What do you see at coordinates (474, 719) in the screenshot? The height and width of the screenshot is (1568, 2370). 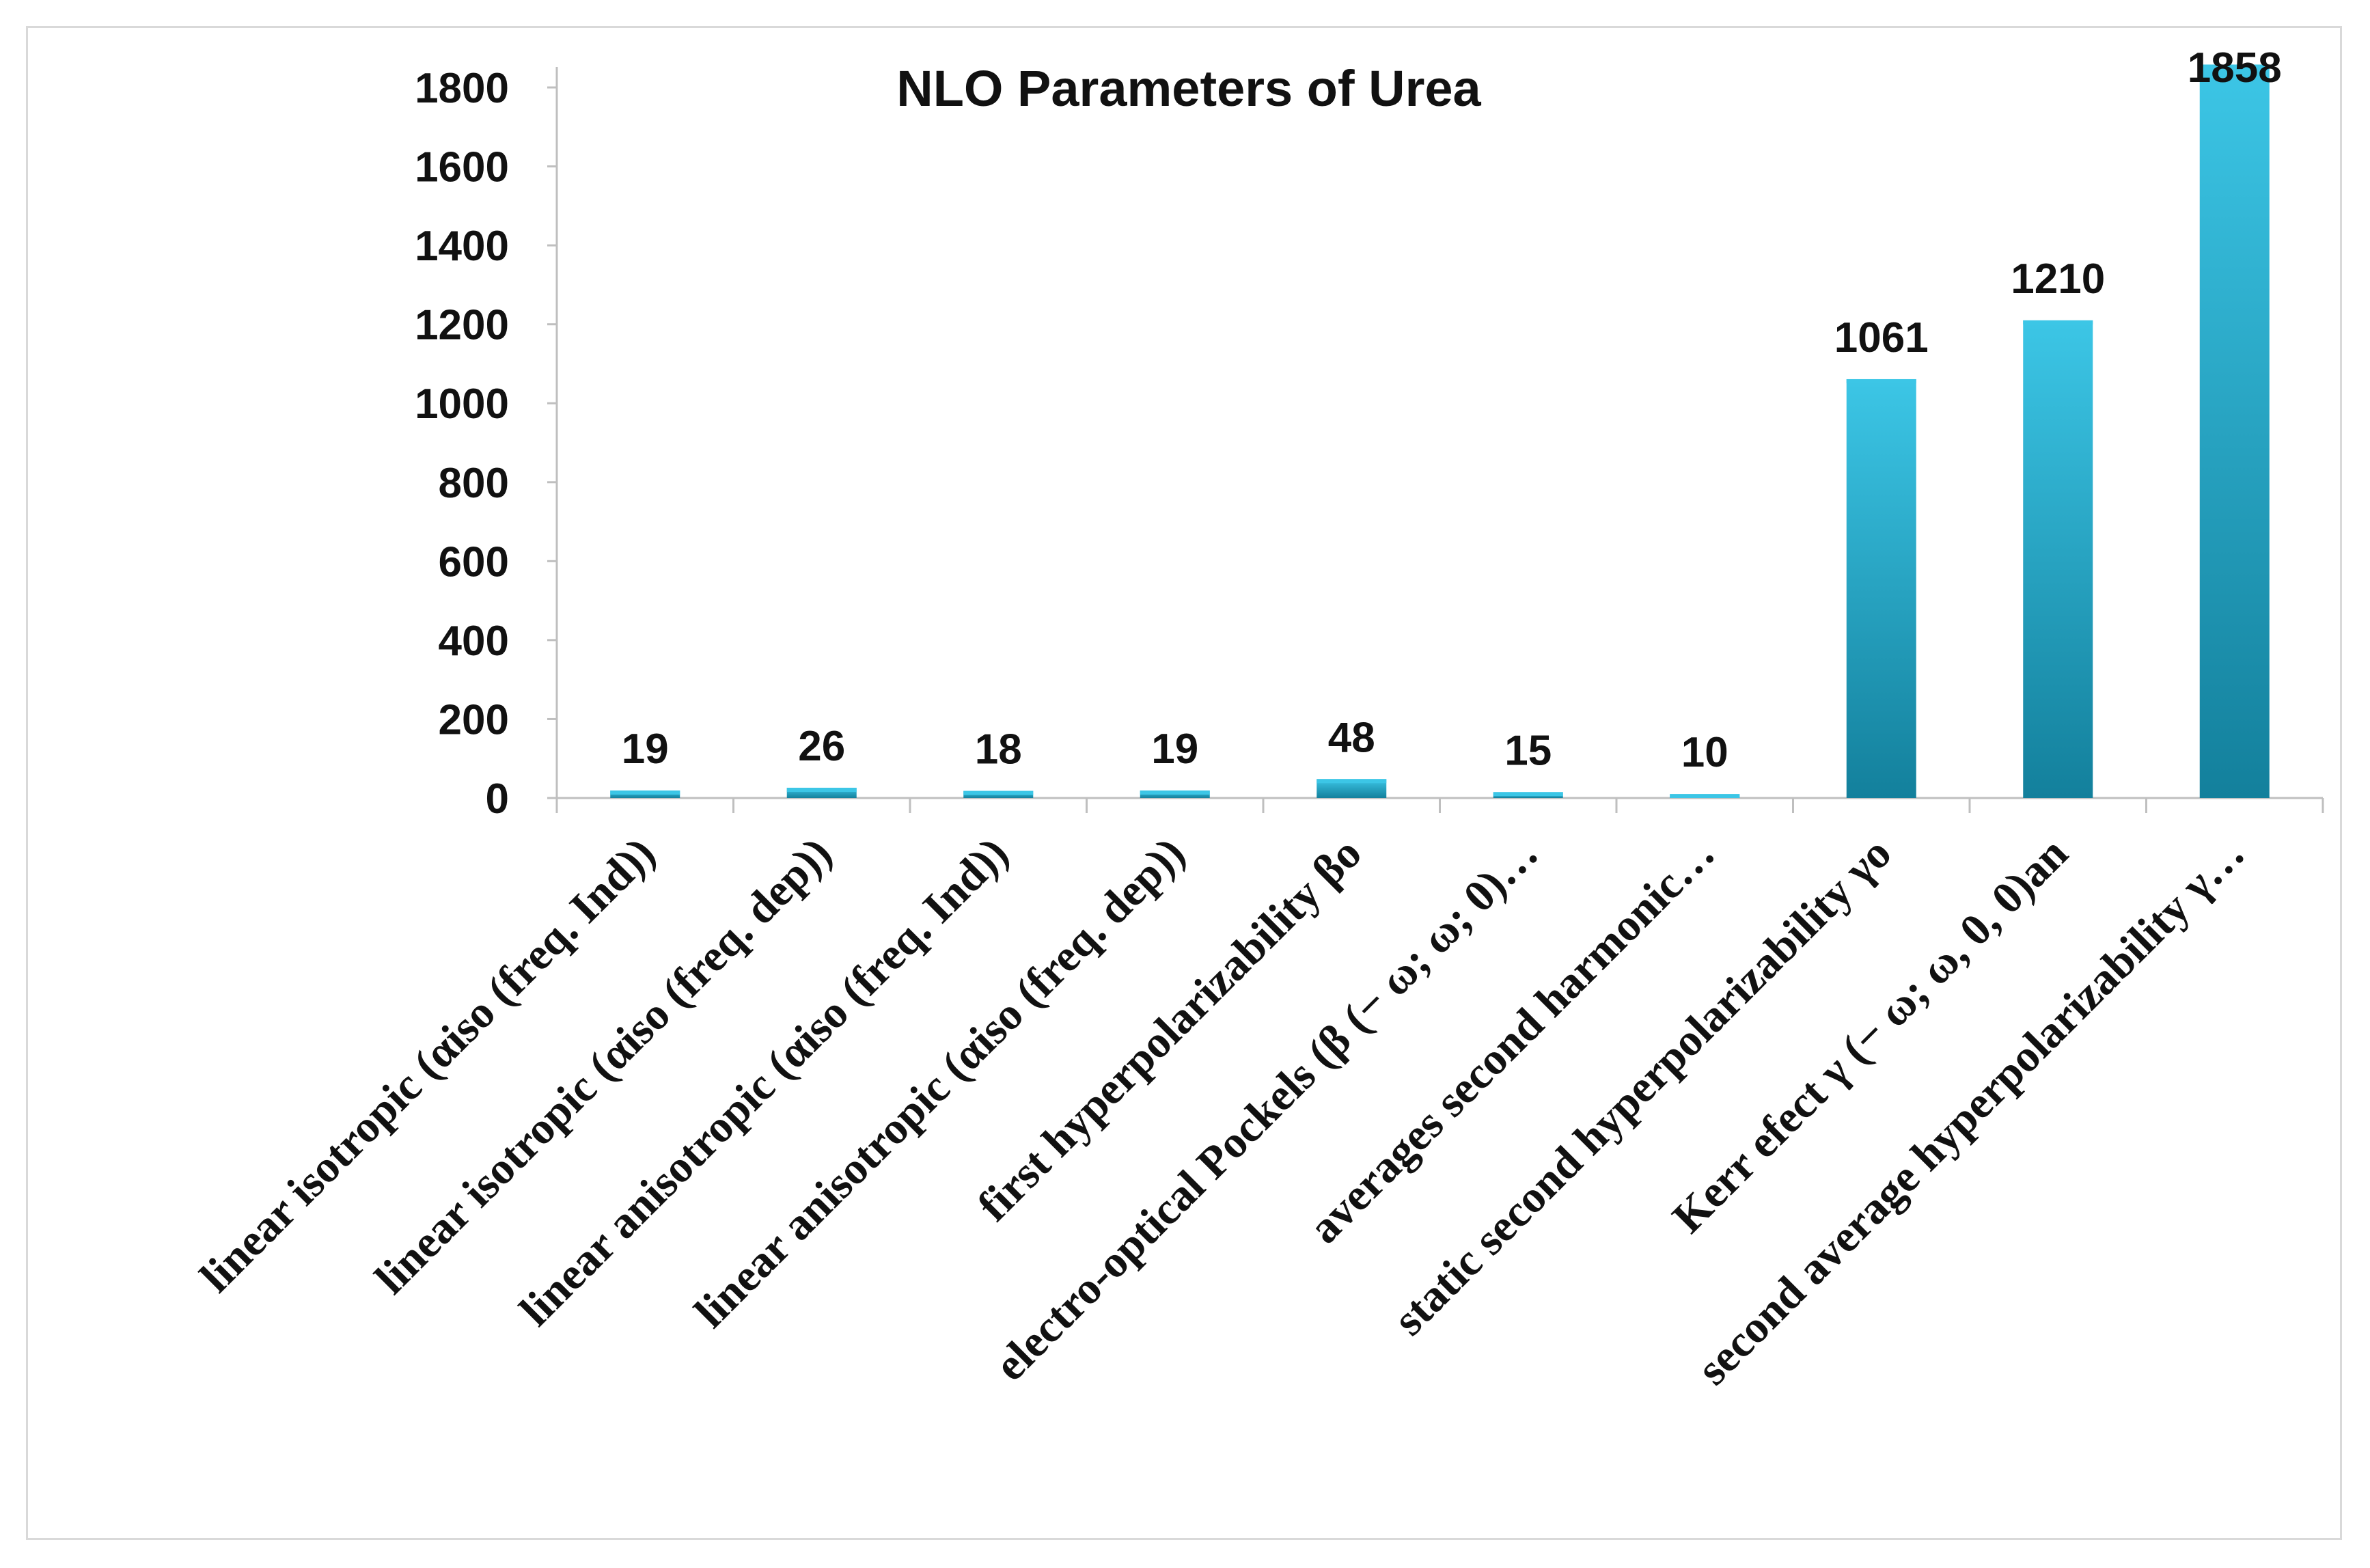 I see `y-tick-label: 200` at bounding box center [474, 719].